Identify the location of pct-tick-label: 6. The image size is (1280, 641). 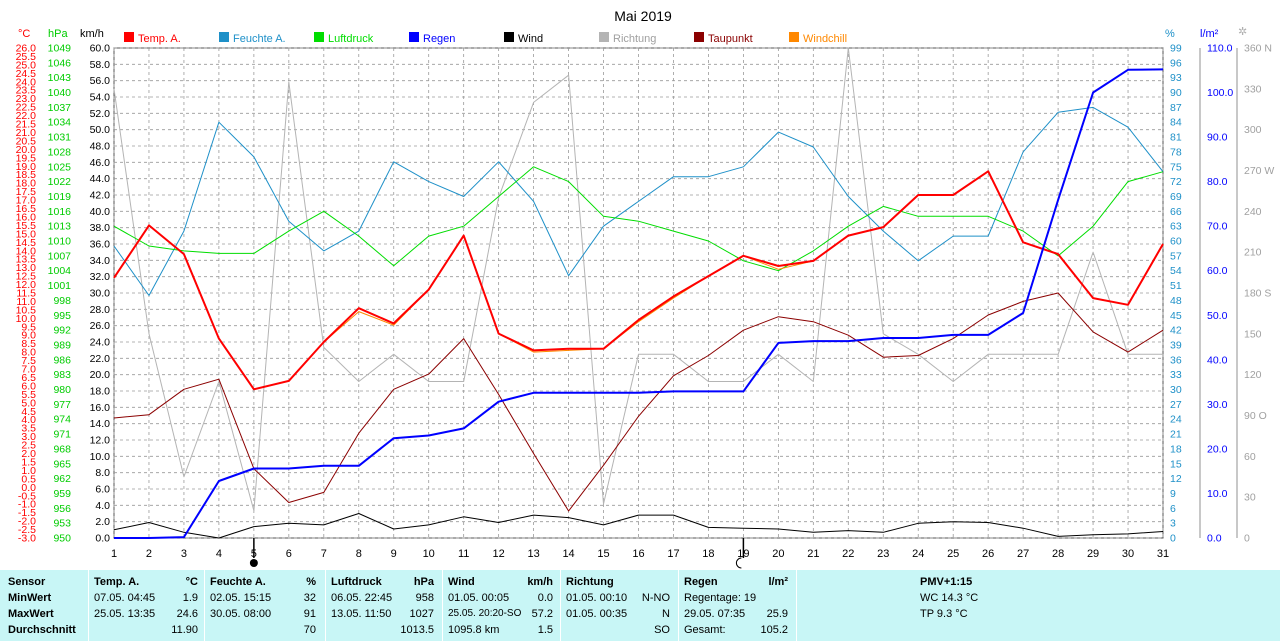
(1173, 509).